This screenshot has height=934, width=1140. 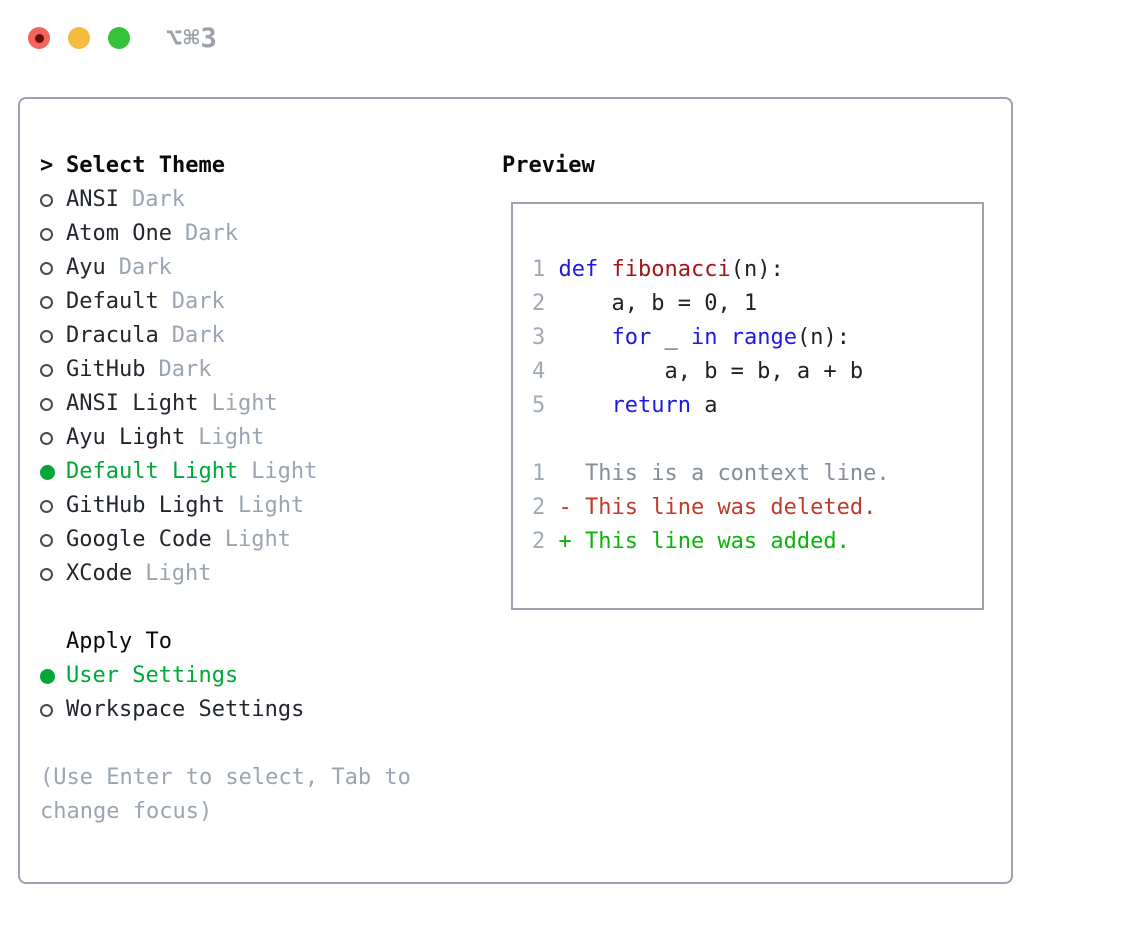 I want to click on theme-name: Ayu Light, so click(x=126, y=437).